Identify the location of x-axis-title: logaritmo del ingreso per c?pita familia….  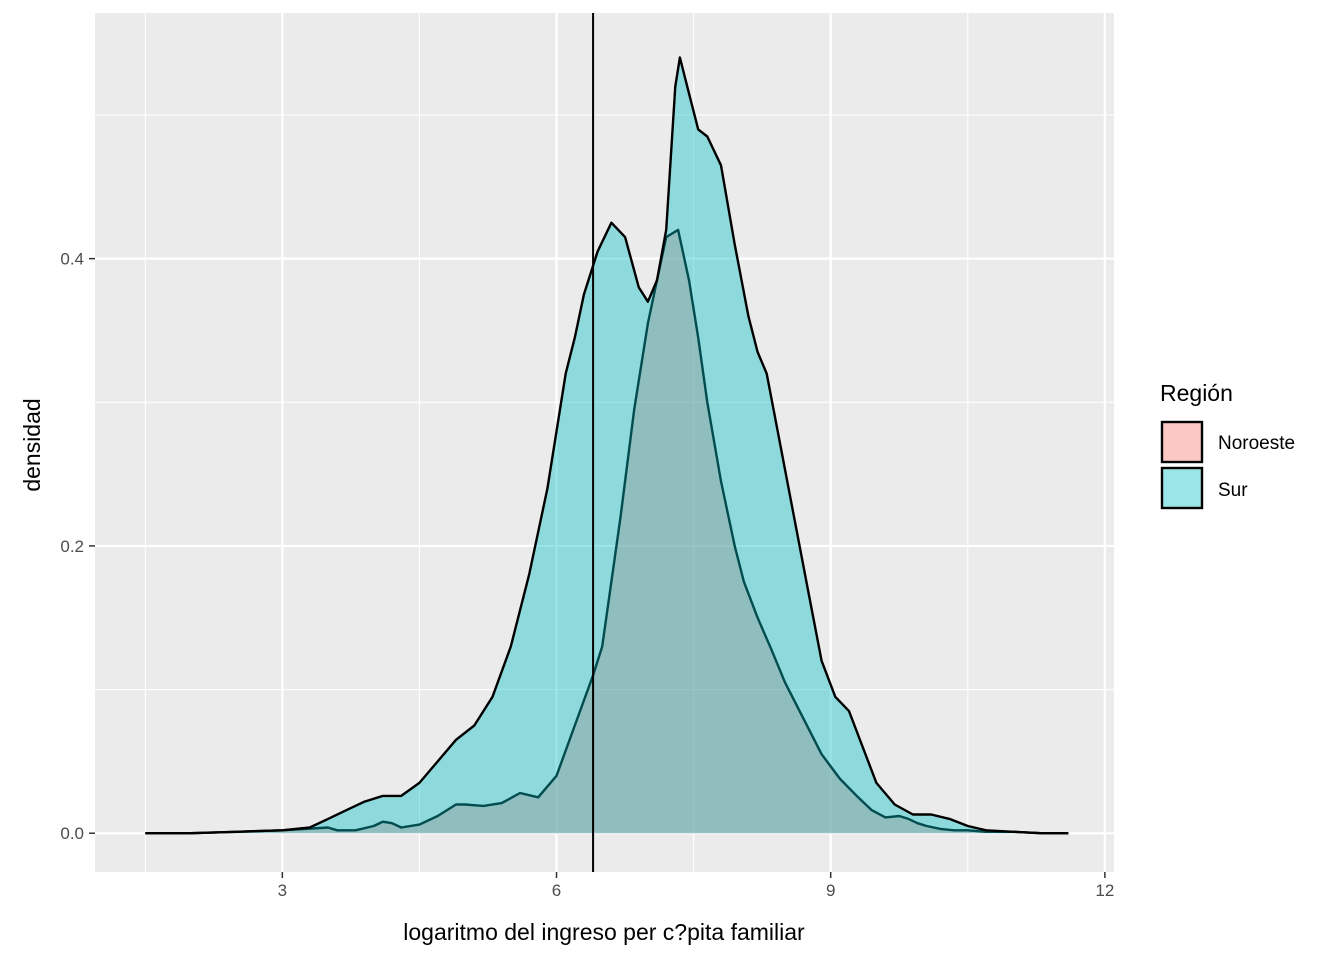
(604, 932).